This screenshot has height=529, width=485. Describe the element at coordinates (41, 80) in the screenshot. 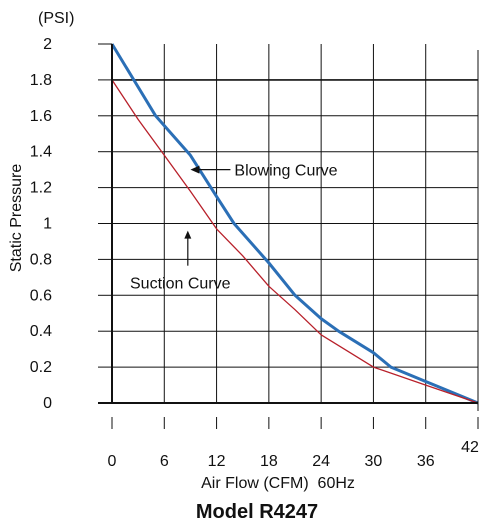

I see `y-tick-label: 1.8` at that location.